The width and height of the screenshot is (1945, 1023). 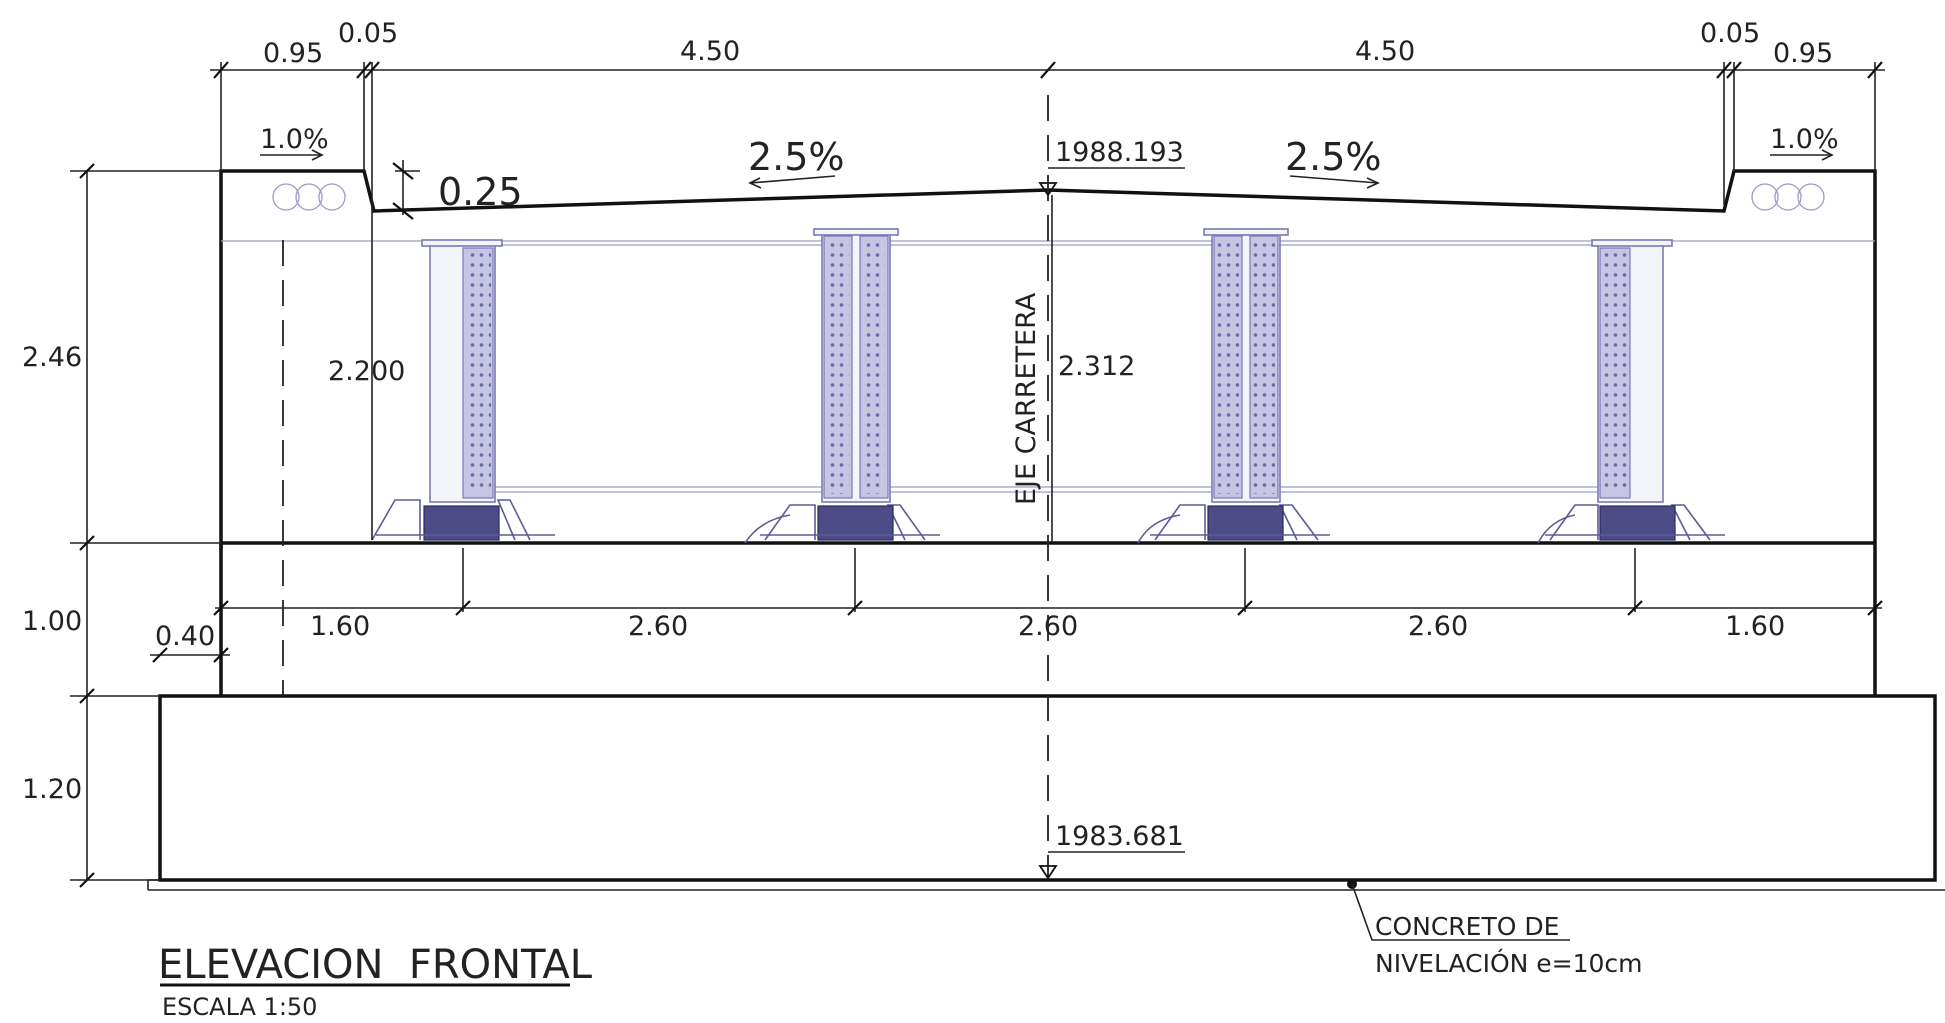 What do you see at coordinates (792, 182) in the screenshot?
I see `slope-arrow-deck-left` at bounding box center [792, 182].